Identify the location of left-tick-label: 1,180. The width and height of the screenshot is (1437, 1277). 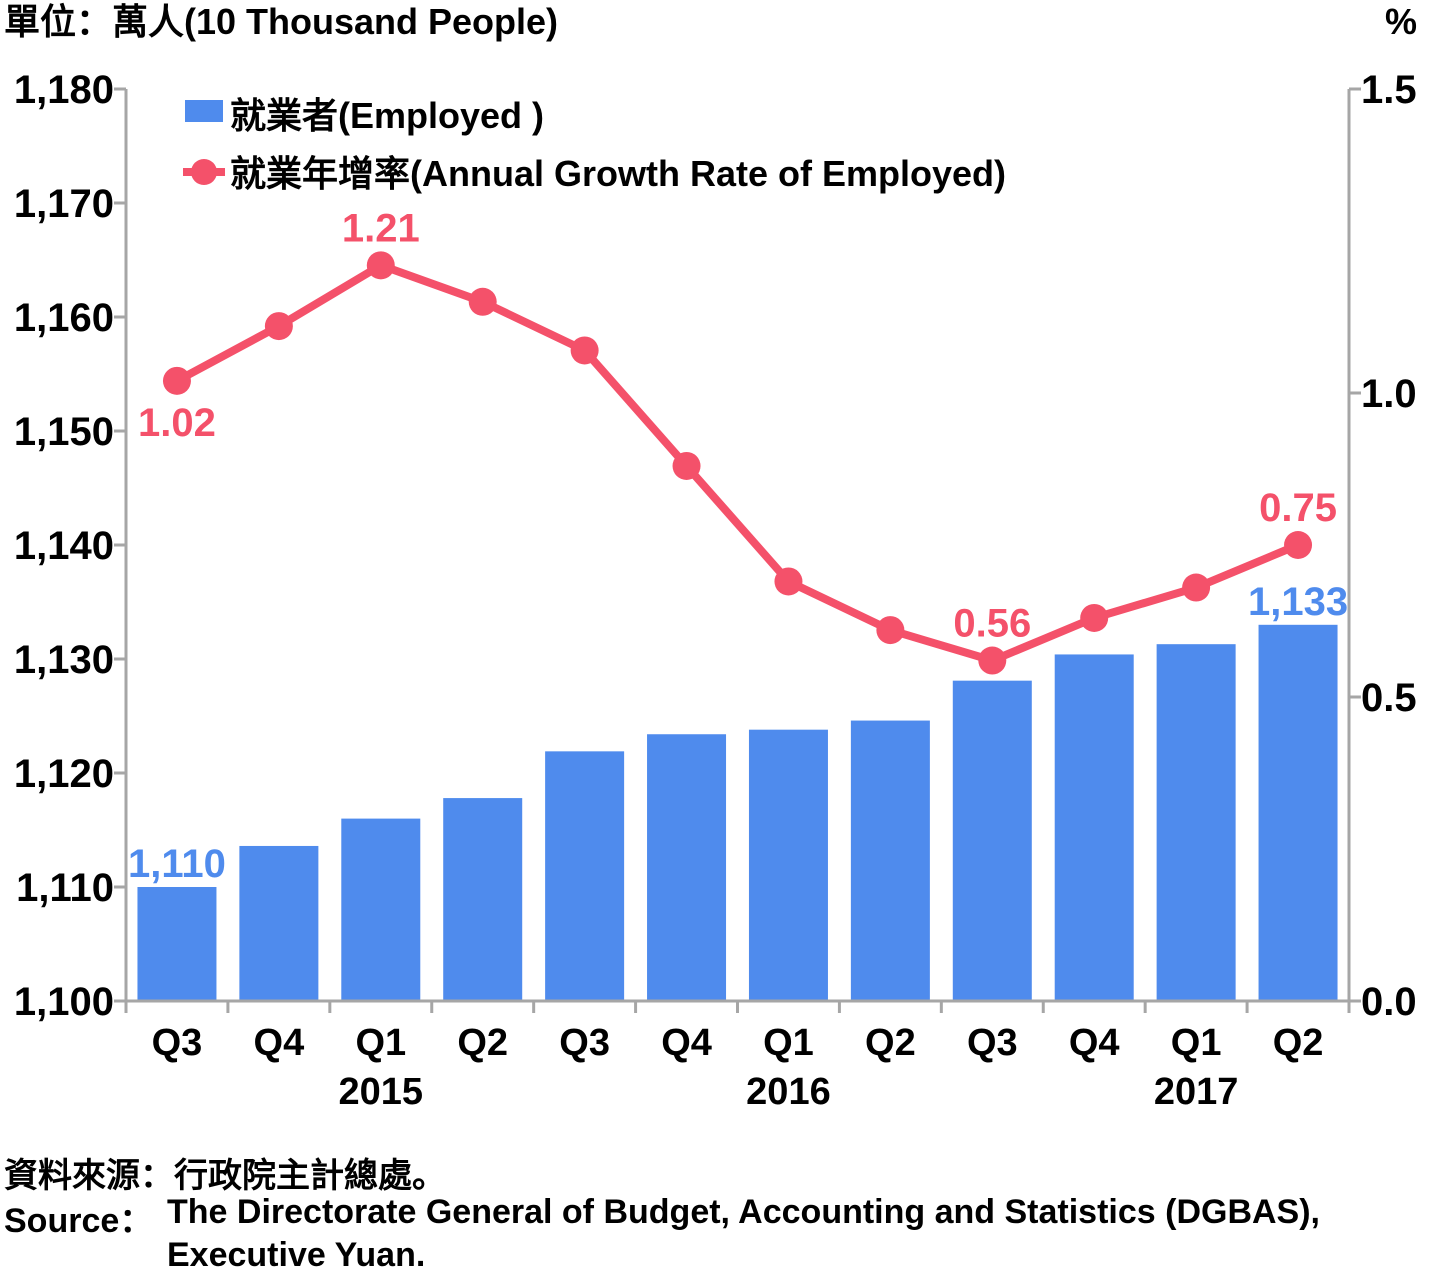
(64, 90).